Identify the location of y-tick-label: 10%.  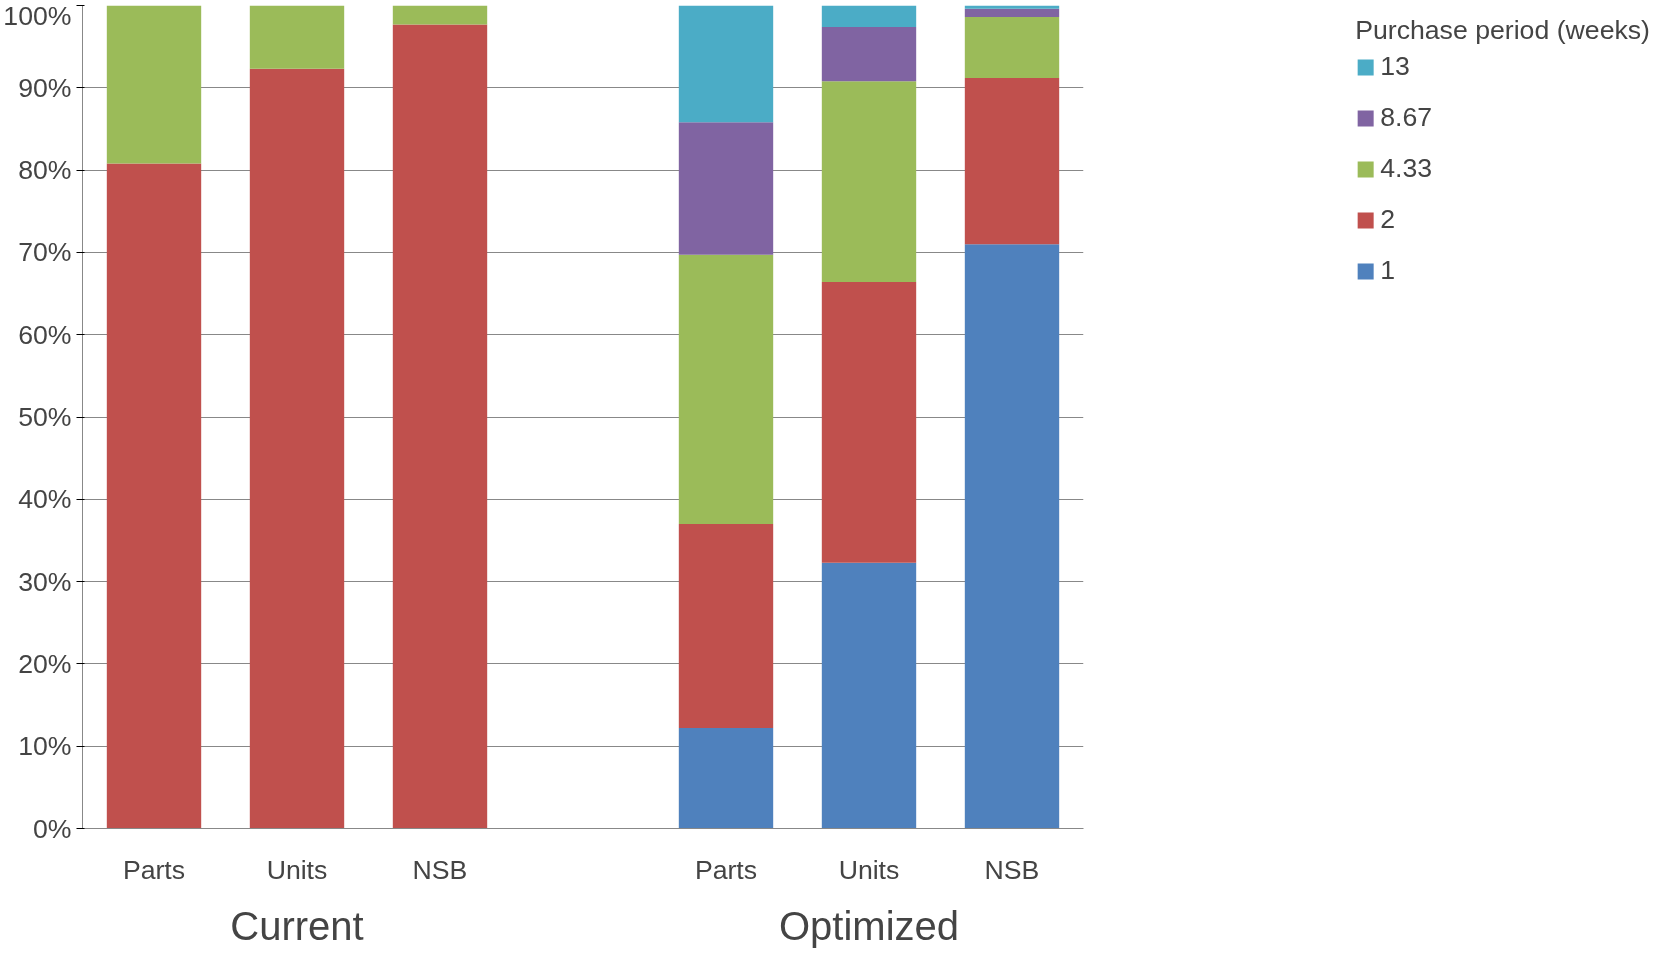
(45, 746).